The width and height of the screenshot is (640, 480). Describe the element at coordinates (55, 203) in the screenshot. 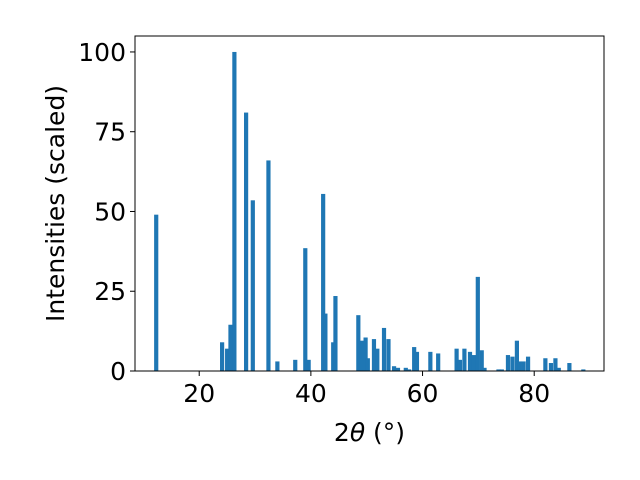

I see `y-axis-label: Intensities (scaled)` at that location.